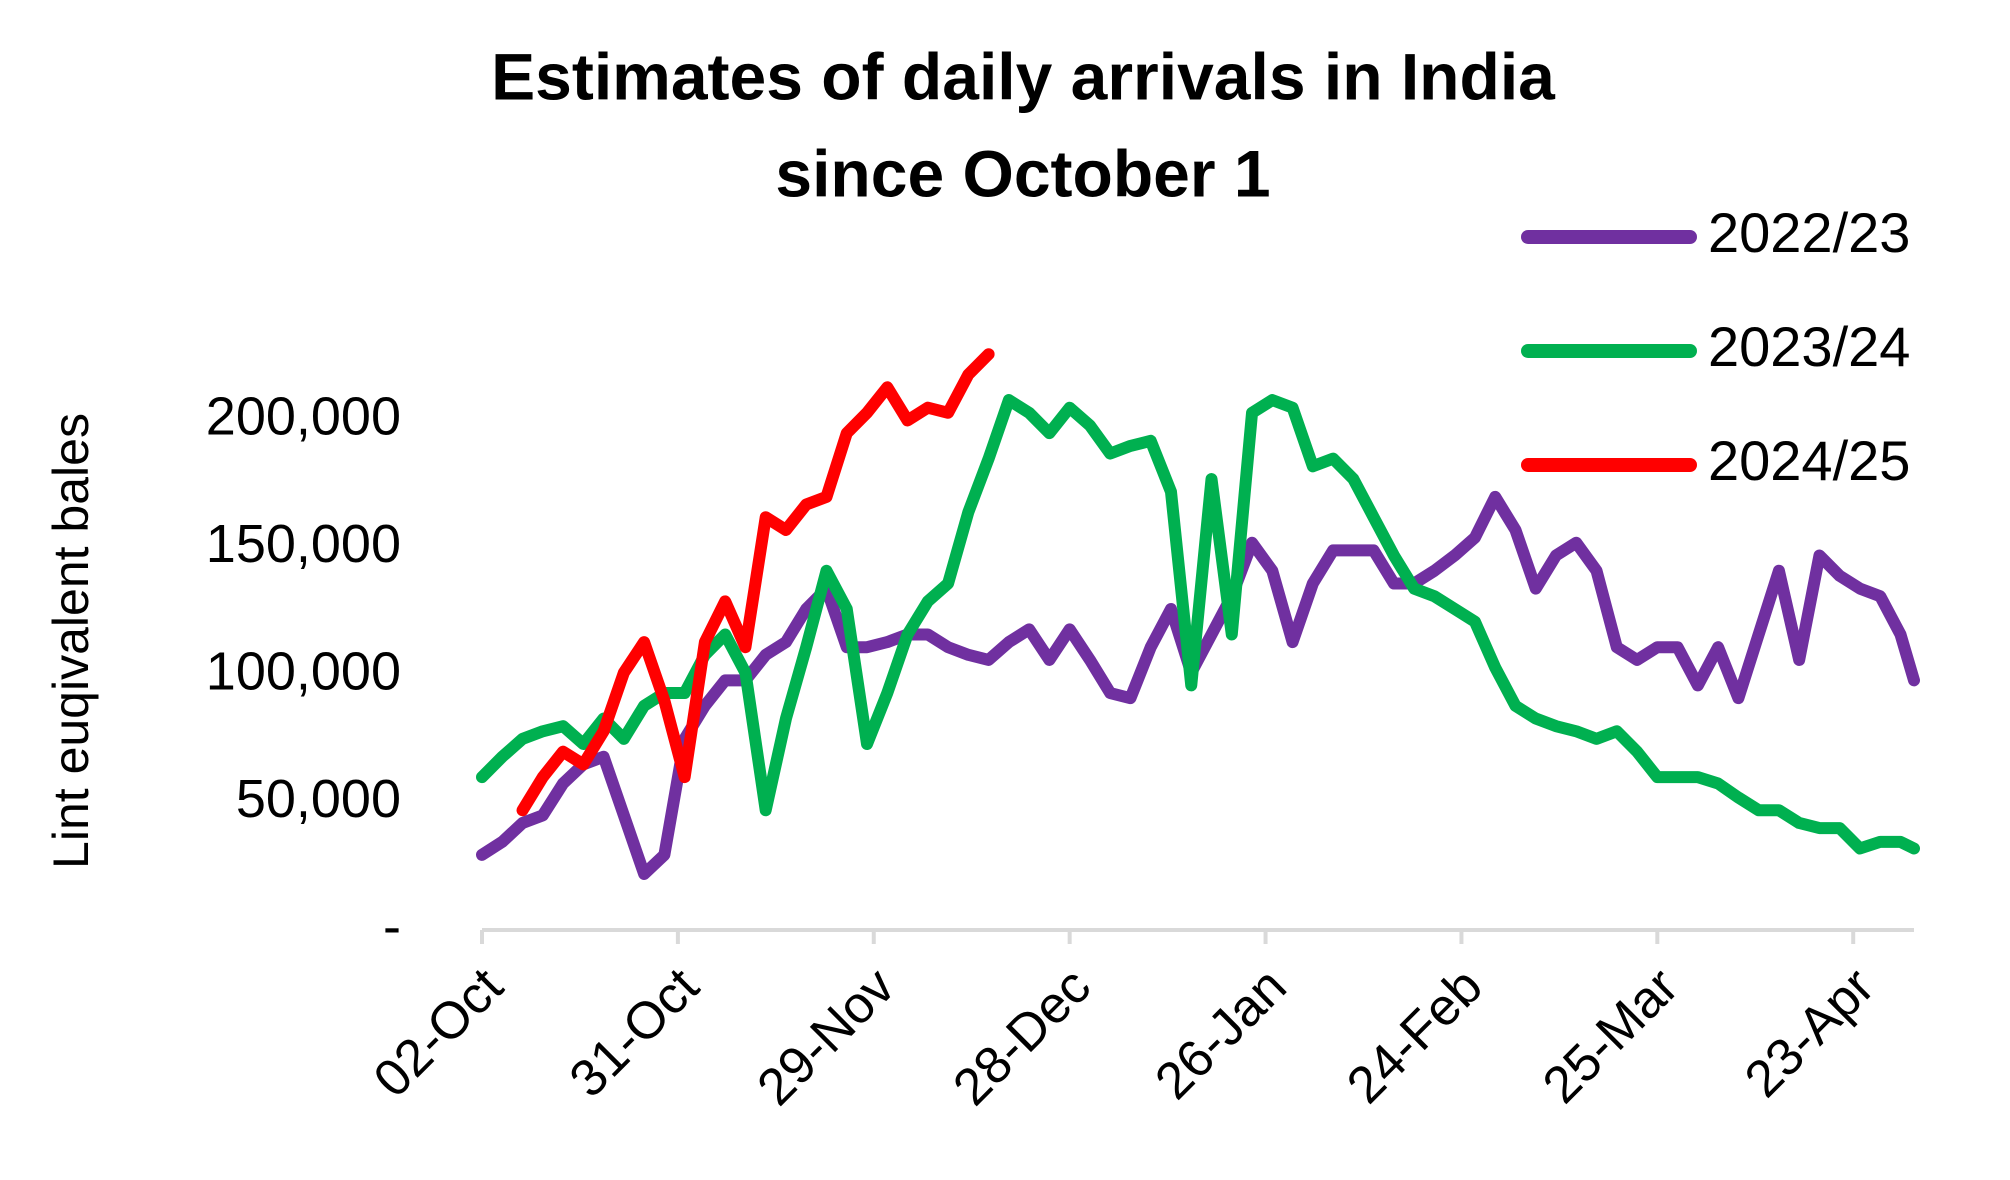  What do you see at coordinates (826, 1037) in the screenshot?
I see `x-tick-label: 29-Nov` at bounding box center [826, 1037].